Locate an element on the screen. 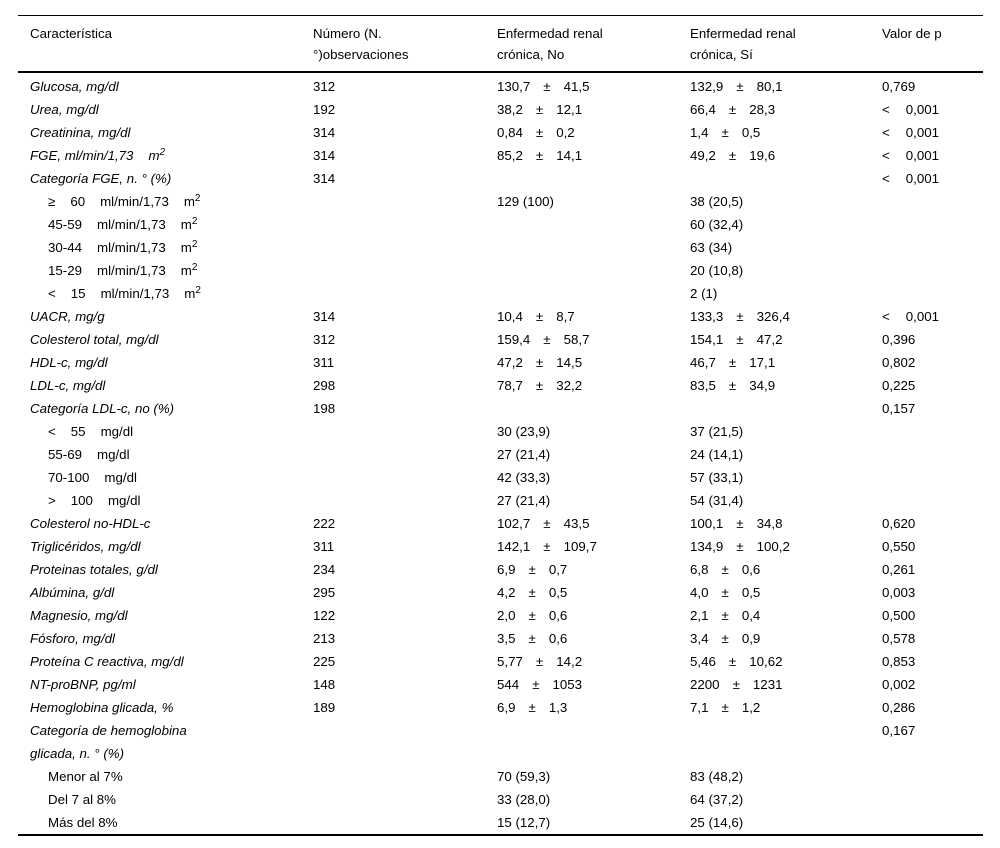  sd-value: 80,1 is located at coordinates (769, 86).